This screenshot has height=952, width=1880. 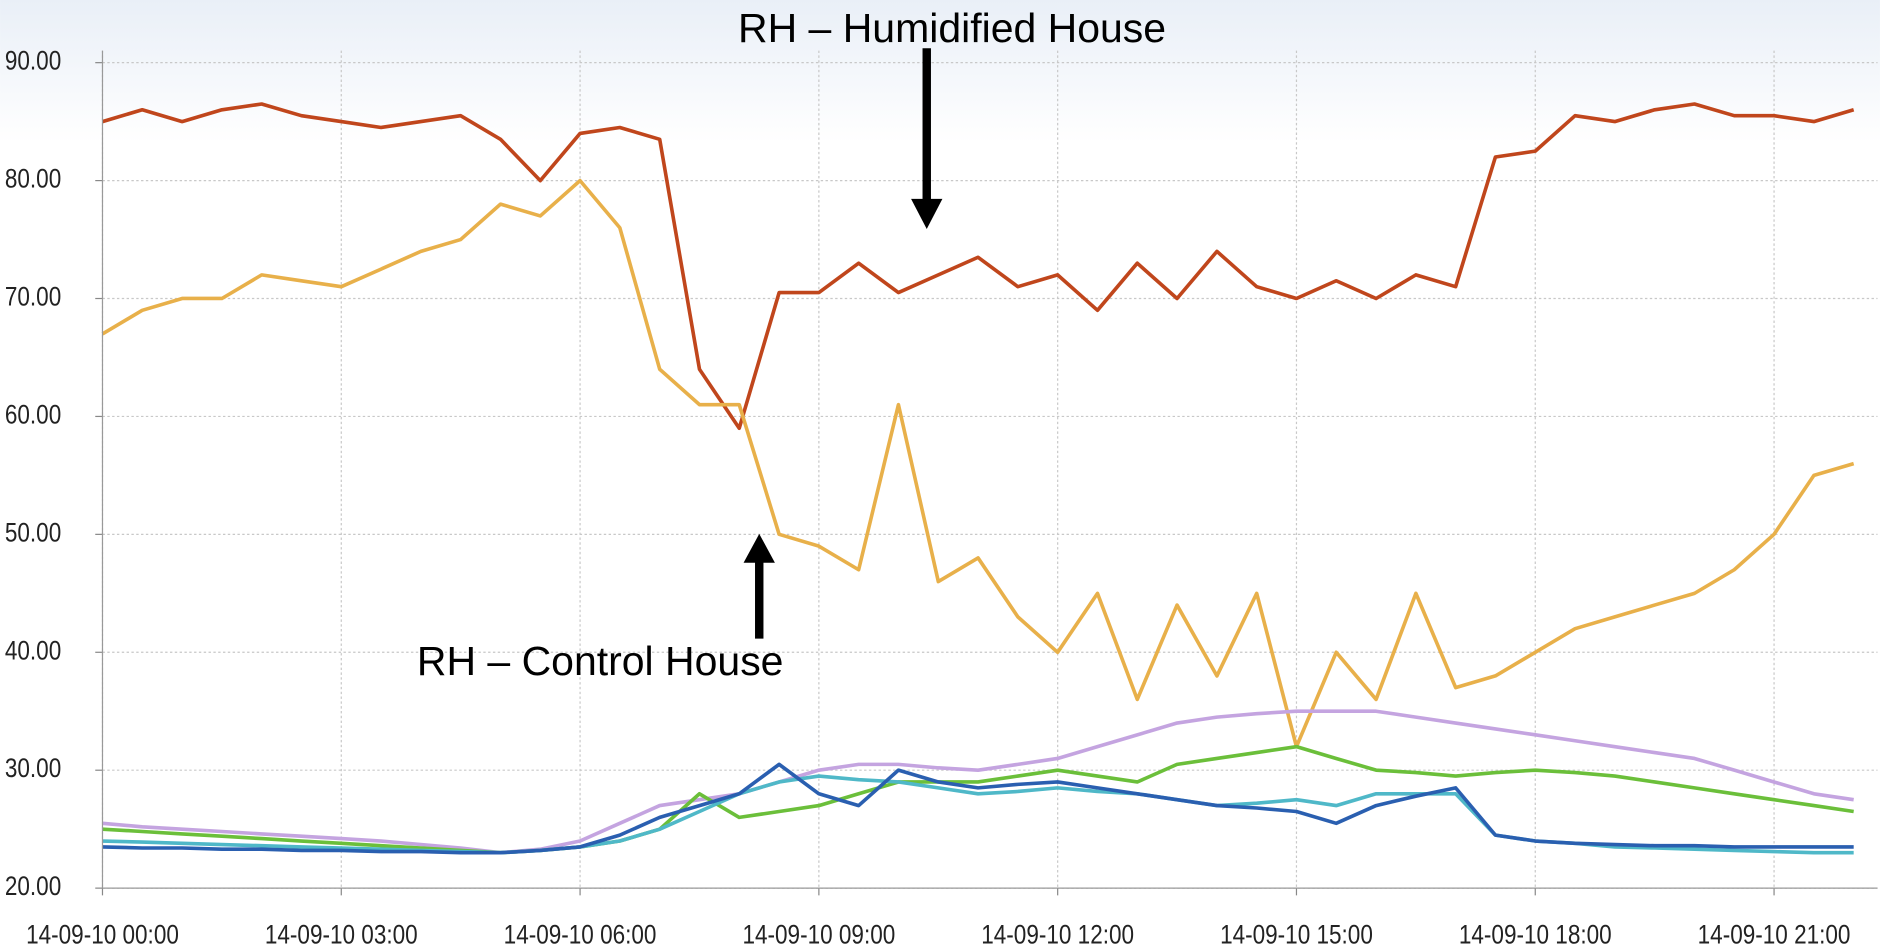 What do you see at coordinates (600, 608) in the screenshot?
I see `annotation-control: RH – Control House` at bounding box center [600, 608].